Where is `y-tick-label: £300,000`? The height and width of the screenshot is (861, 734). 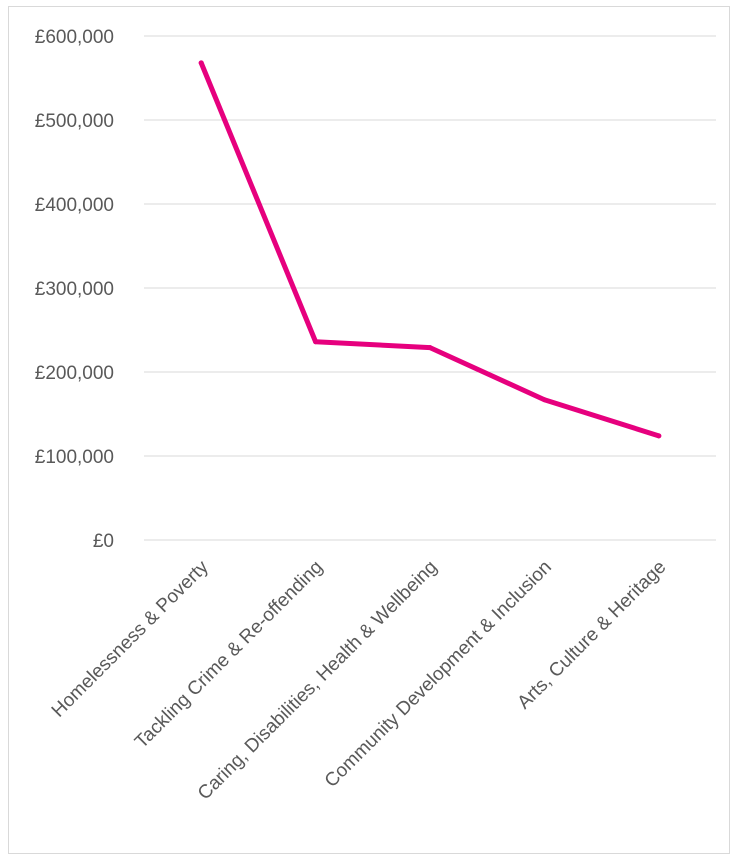
y-tick-label: £300,000 is located at coordinates (74, 289).